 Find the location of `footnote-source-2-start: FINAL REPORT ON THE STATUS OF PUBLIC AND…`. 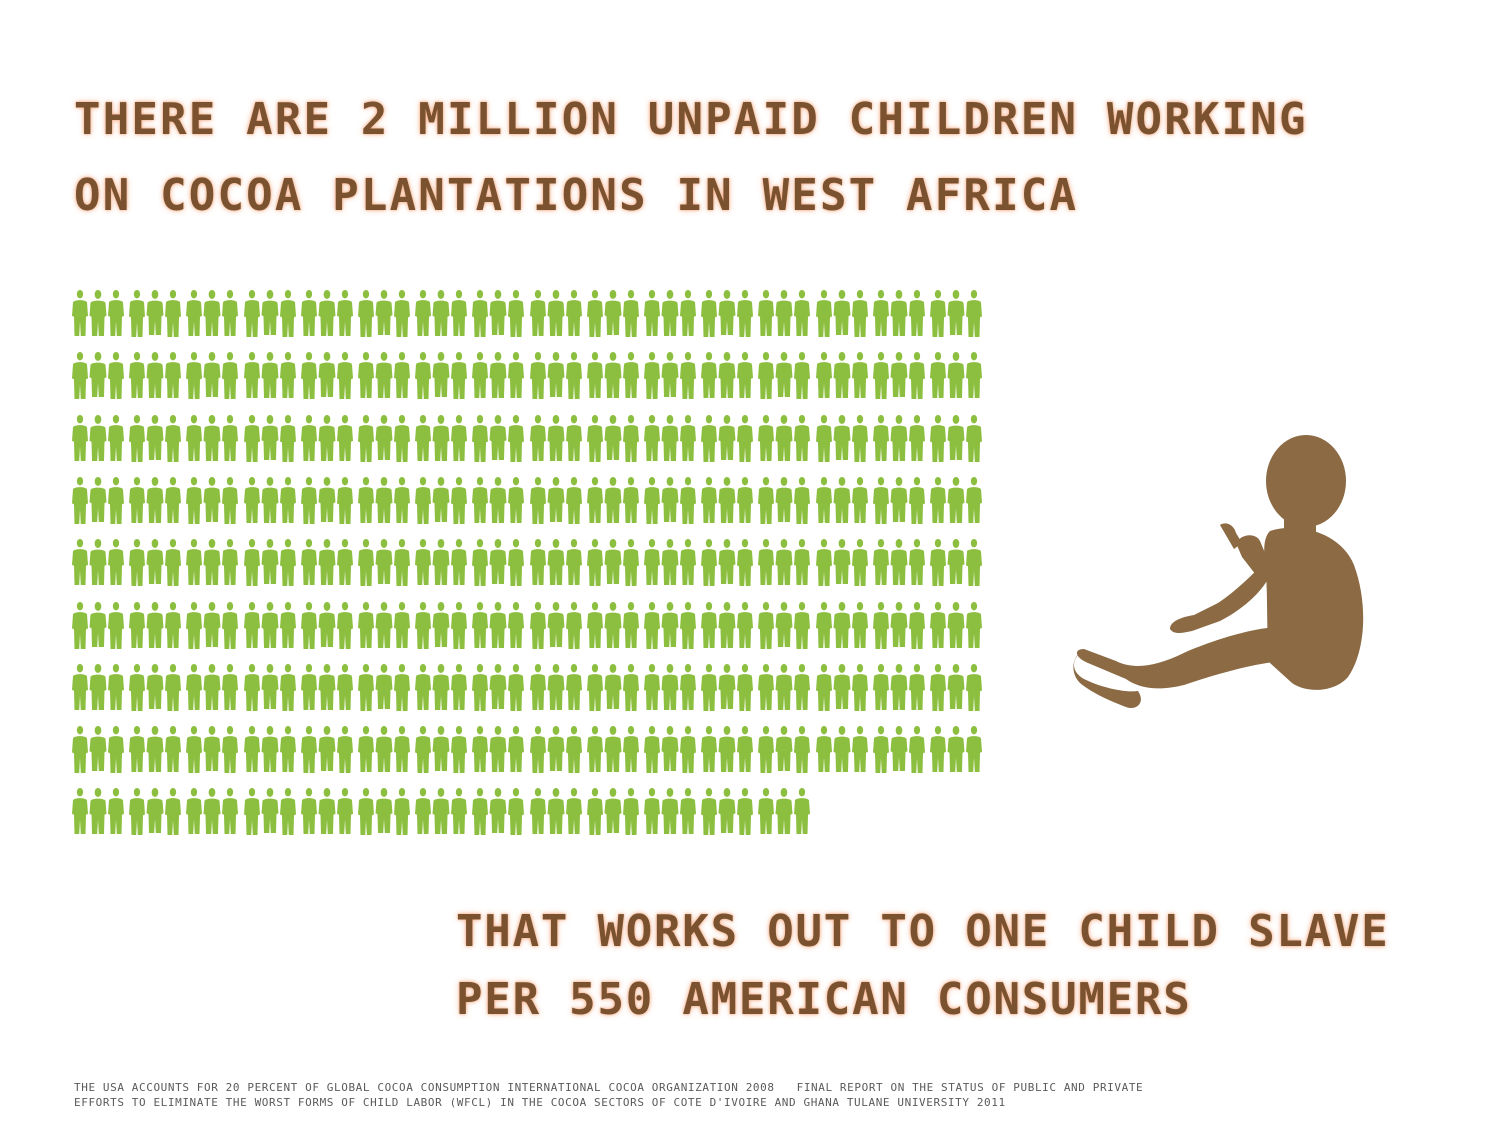

footnote-source-2-start: FINAL REPORT ON THE STATUS OF PUBLIC AND… is located at coordinates (970, 1087).